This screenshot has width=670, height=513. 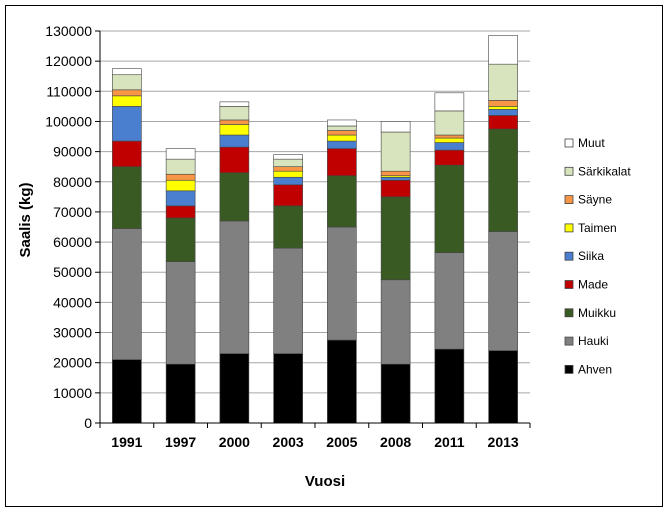 What do you see at coordinates (591, 143) in the screenshot?
I see `legend-label: Muut` at bounding box center [591, 143].